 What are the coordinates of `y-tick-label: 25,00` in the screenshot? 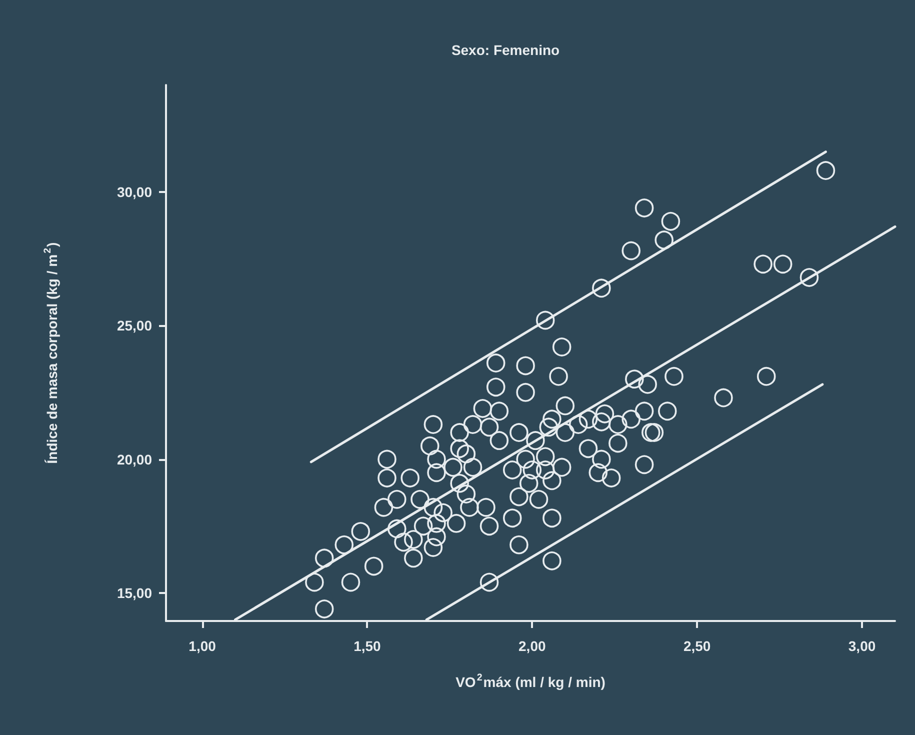 It's located at (134, 326).